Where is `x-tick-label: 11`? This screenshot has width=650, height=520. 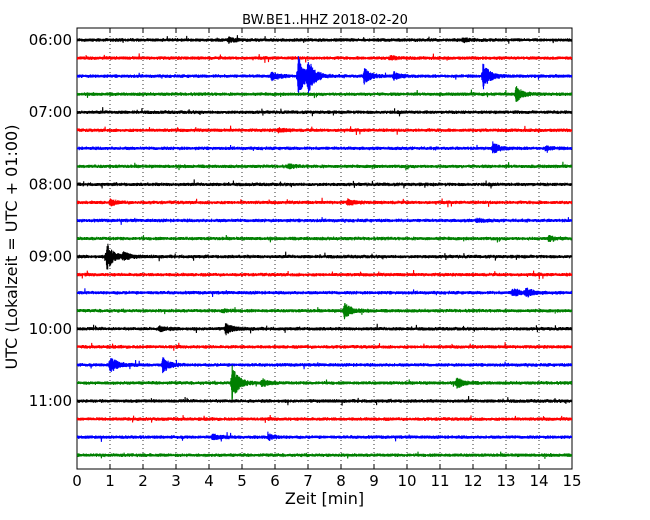 x-tick-label: 11 is located at coordinates (439, 481).